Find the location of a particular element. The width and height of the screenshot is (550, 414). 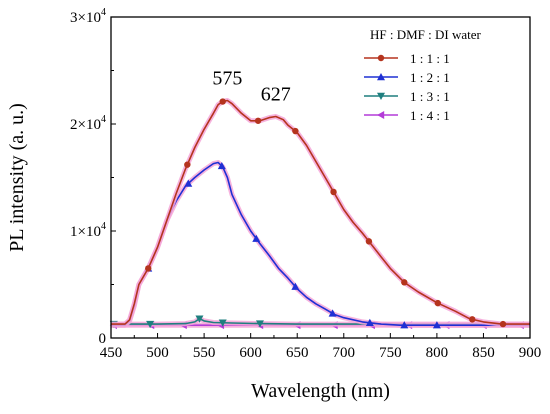

peak-annotation: 575 is located at coordinates (227, 79).